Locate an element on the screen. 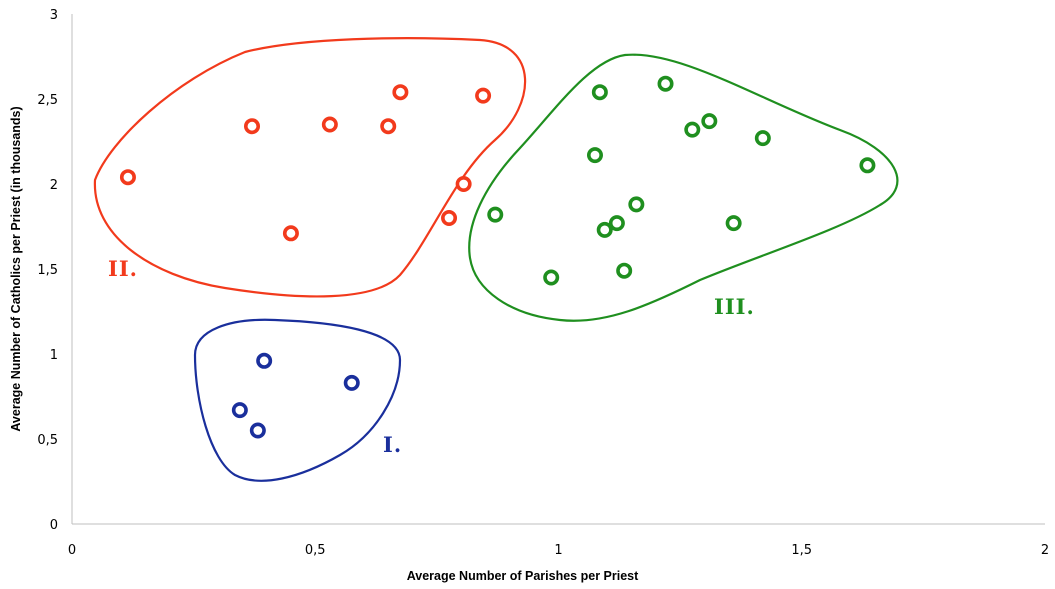  y-tick-label: 1 is located at coordinates (54, 355).